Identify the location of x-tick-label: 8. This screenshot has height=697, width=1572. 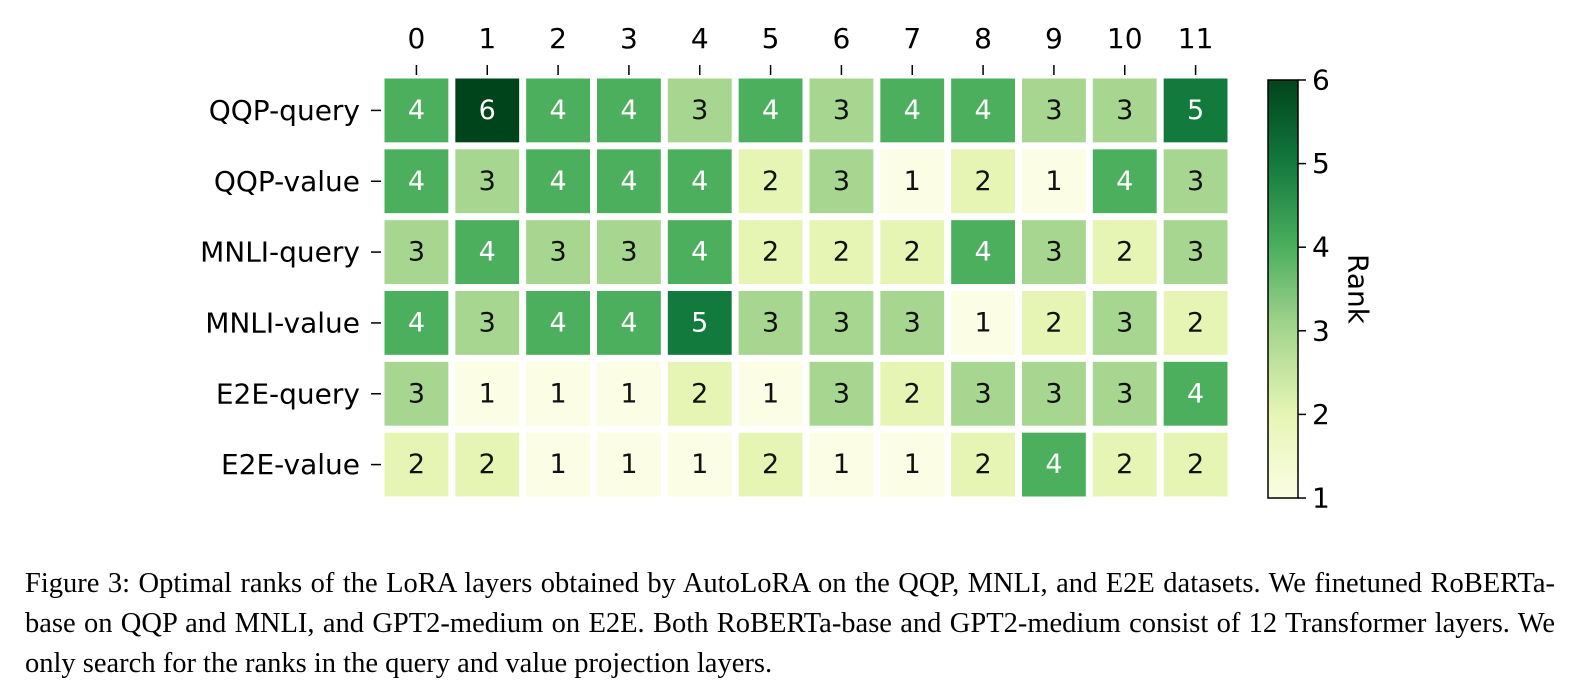
(983, 38).